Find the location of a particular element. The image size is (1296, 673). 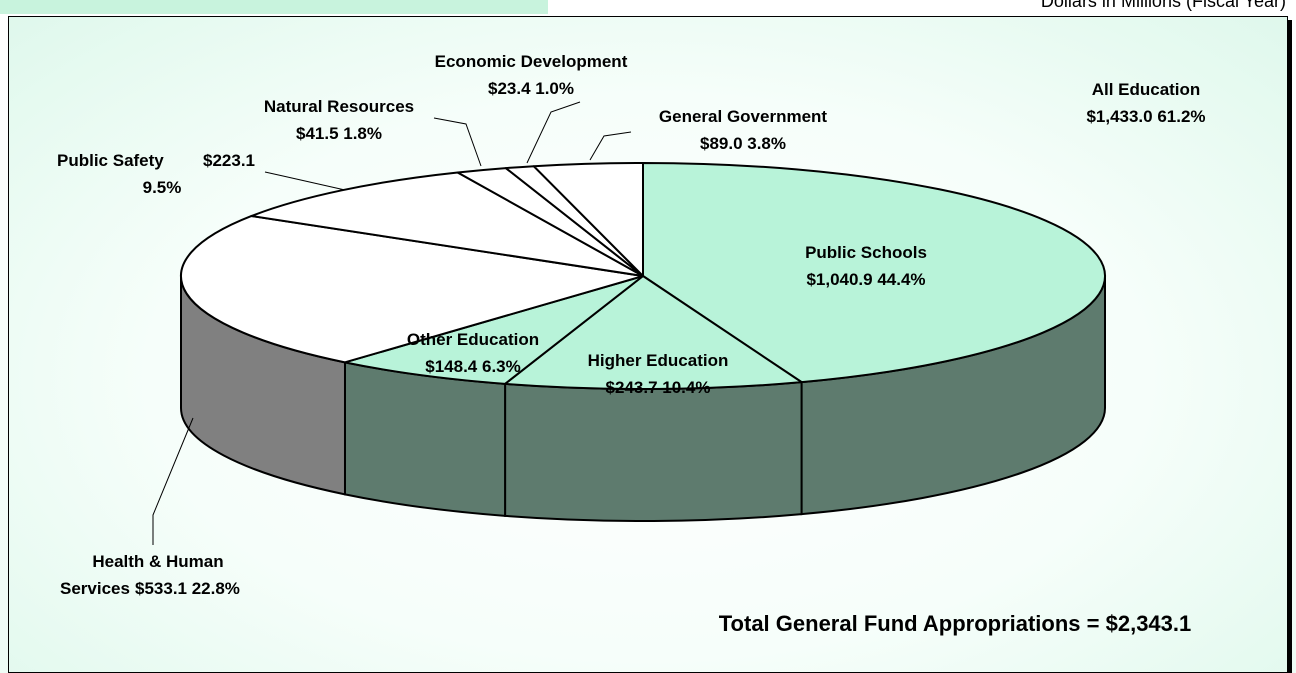

slice-higher-education is located at coordinates (653, 332).